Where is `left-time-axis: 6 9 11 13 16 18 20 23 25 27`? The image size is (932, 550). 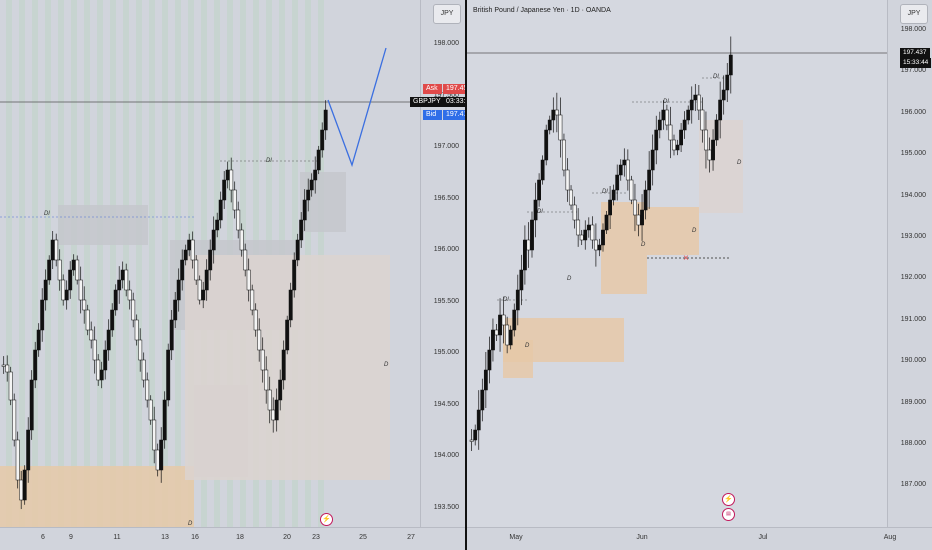
left-time-axis: 6 9 11 13 16 18 20 23 25 27 is located at coordinates (232, 538).